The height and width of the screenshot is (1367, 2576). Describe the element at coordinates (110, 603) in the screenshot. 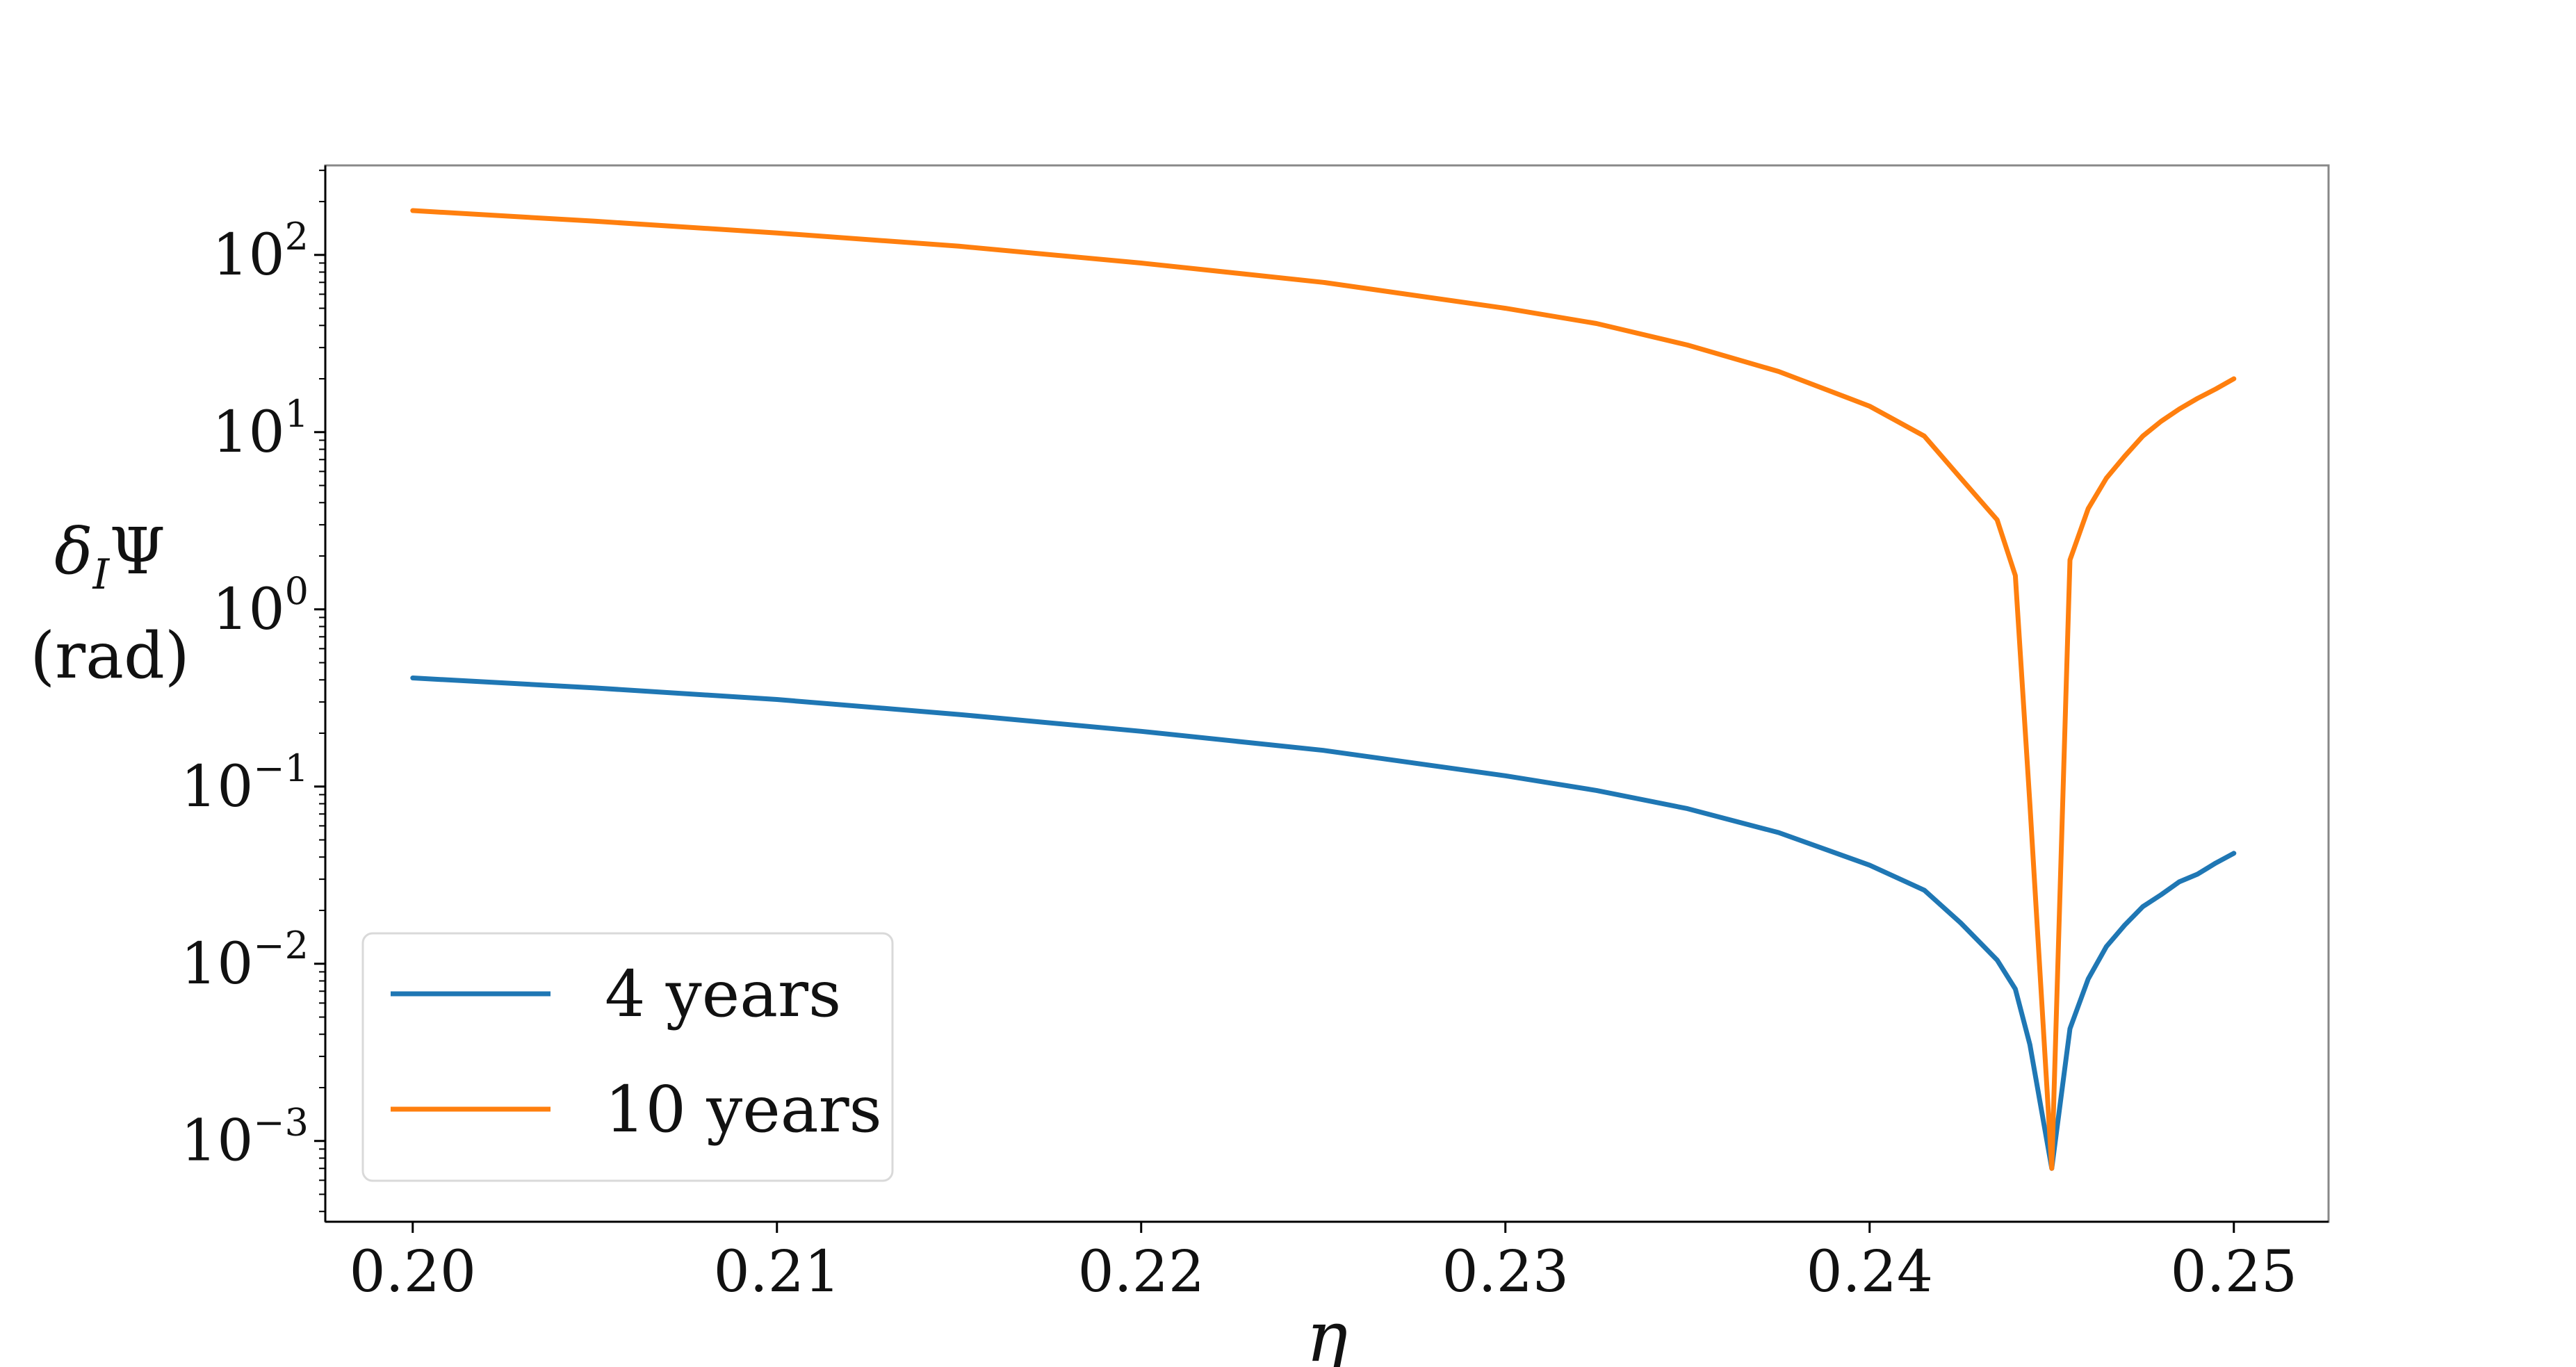

I see `y-axis-label: δIΨ (rad)` at that location.